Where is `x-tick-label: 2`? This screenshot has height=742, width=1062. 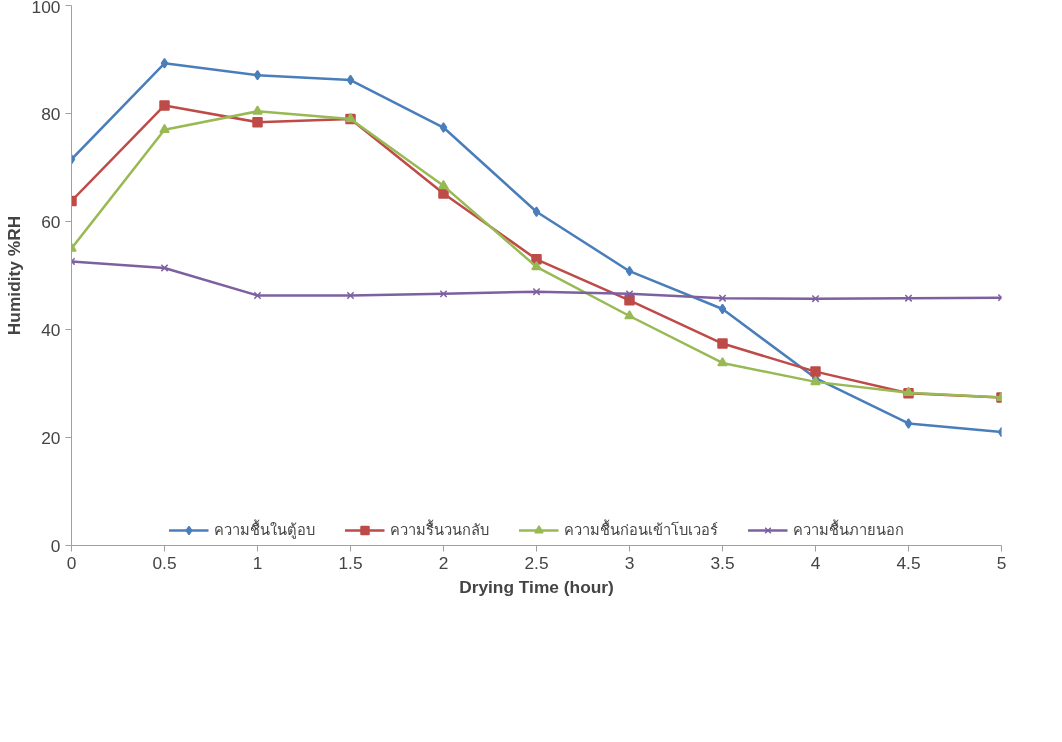 x-tick-label: 2 is located at coordinates (443, 562).